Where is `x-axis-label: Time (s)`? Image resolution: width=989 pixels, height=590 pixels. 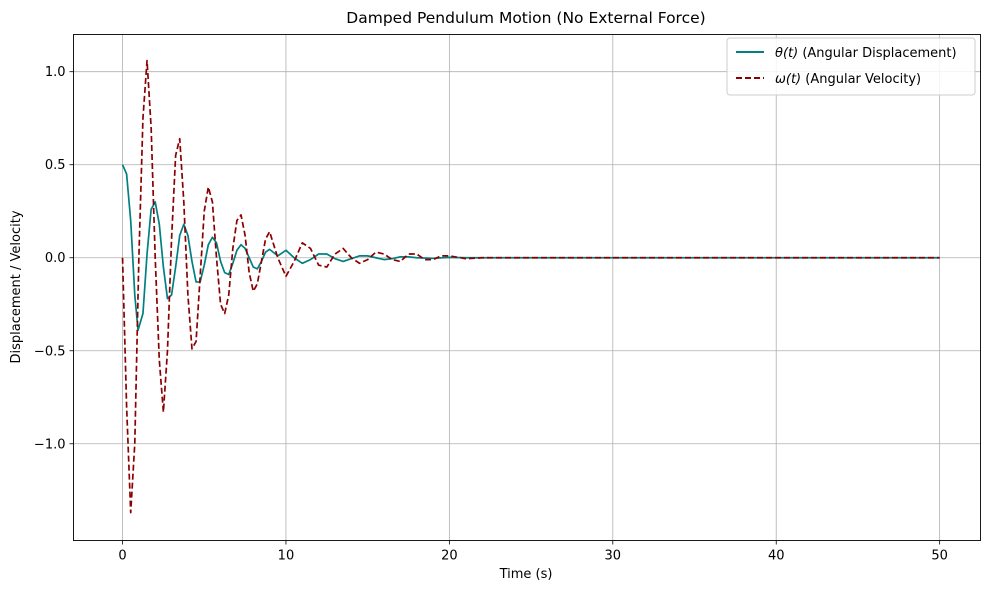 x-axis-label: Time (s) is located at coordinates (526, 574).